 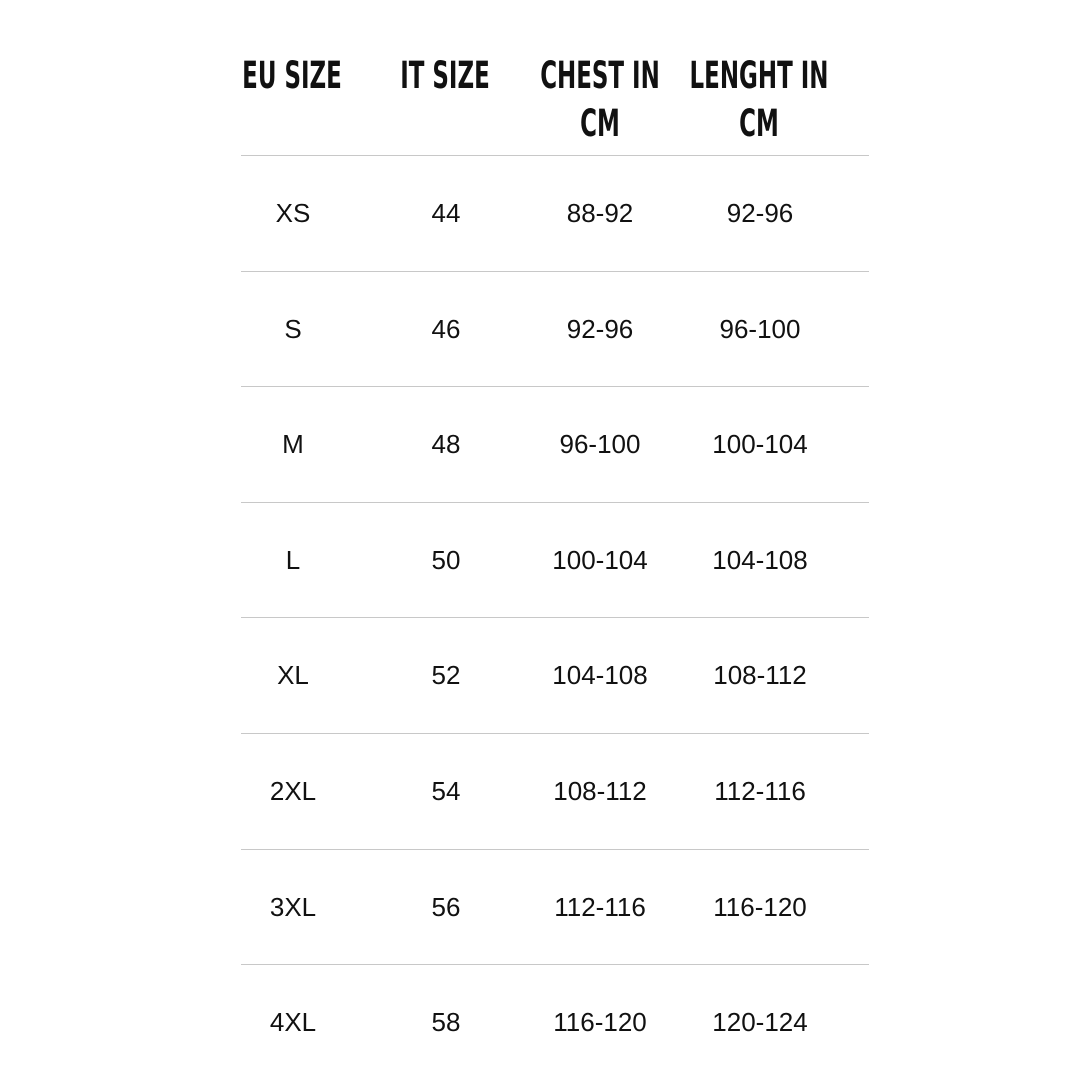 I want to click on header-text: IT SIZE, so click(x=445, y=75).